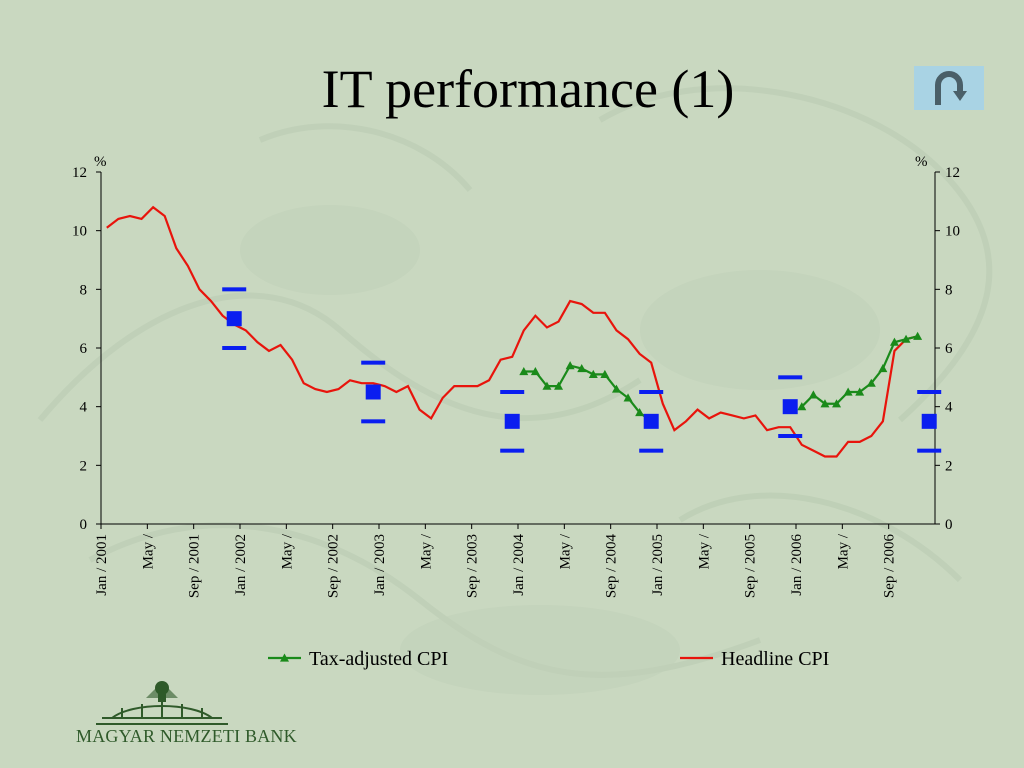  What do you see at coordinates (797, 565) in the screenshot?
I see `x-tick-label: Jan / 2006` at bounding box center [797, 565].